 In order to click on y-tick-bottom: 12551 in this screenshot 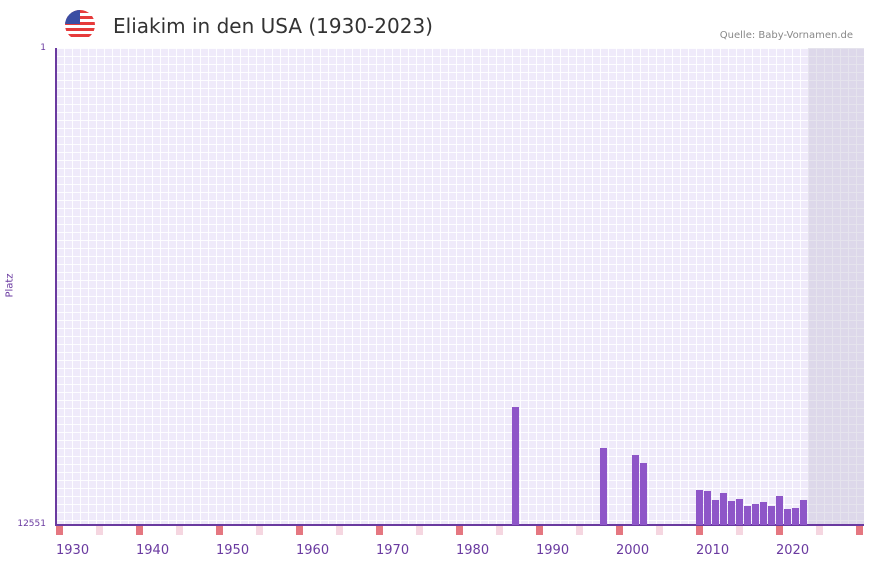, I will do `click(31, 524)`.